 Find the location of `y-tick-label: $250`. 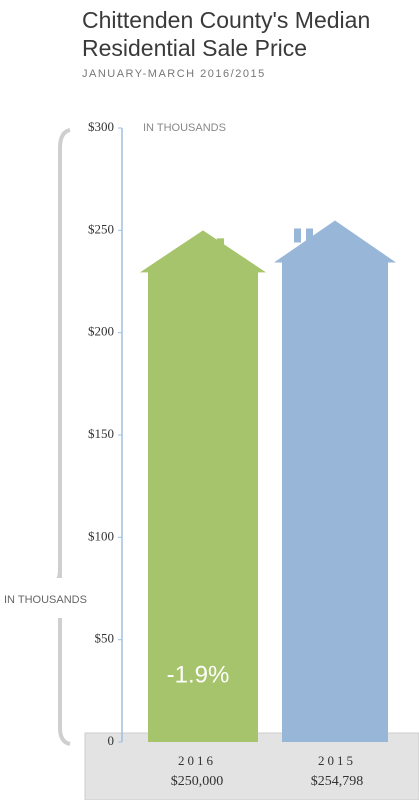

y-tick-label: $250 is located at coordinates (101, 228).